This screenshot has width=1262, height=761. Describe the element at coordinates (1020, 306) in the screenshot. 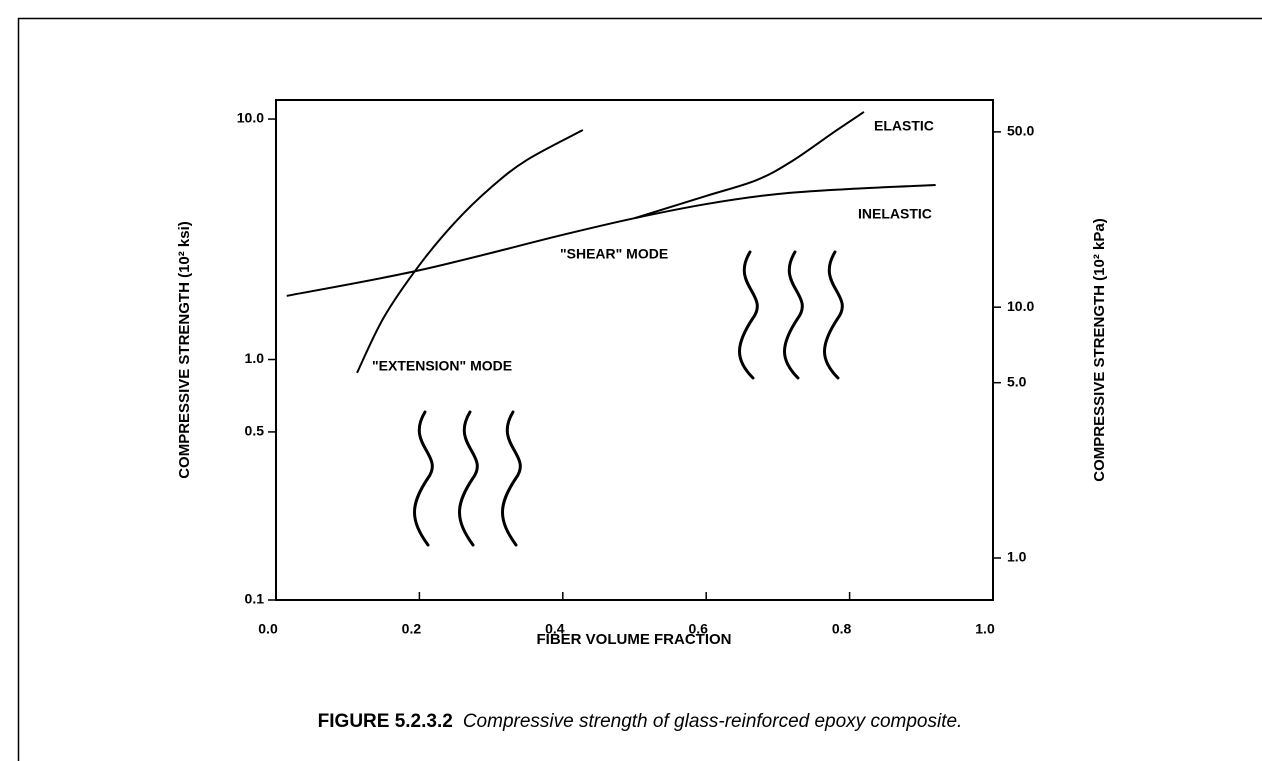

I see `y2-tick-label: 10.0` at that location.